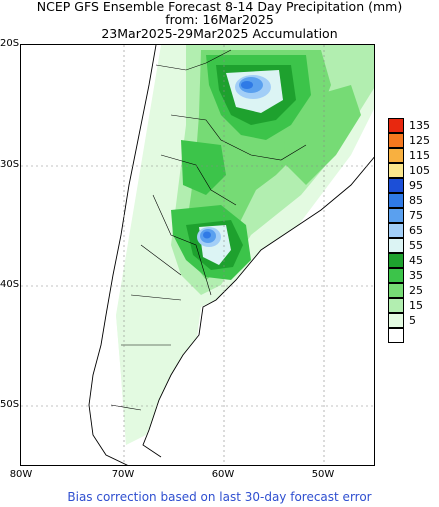 This screenshot has height=507, width=439. Describe the element at coordinates (416, 275) in the screenshot. I see `legend-label: 35` at that location.